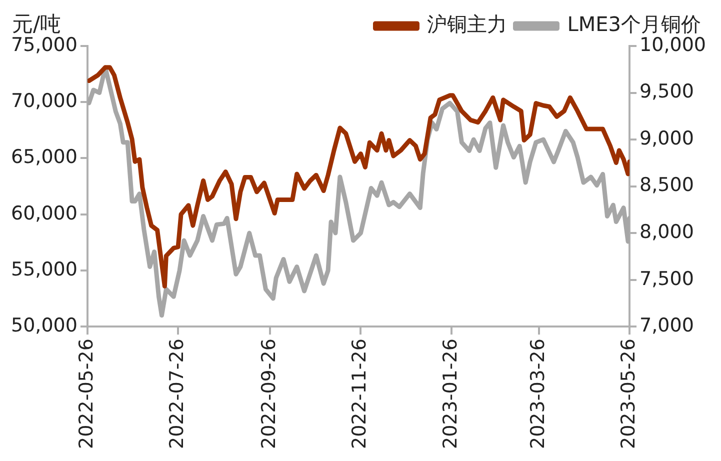 Image resolution: width=721 pixels, height=461 pixels. I want to click on y-tick-label: 50,000, so click(44, 325).